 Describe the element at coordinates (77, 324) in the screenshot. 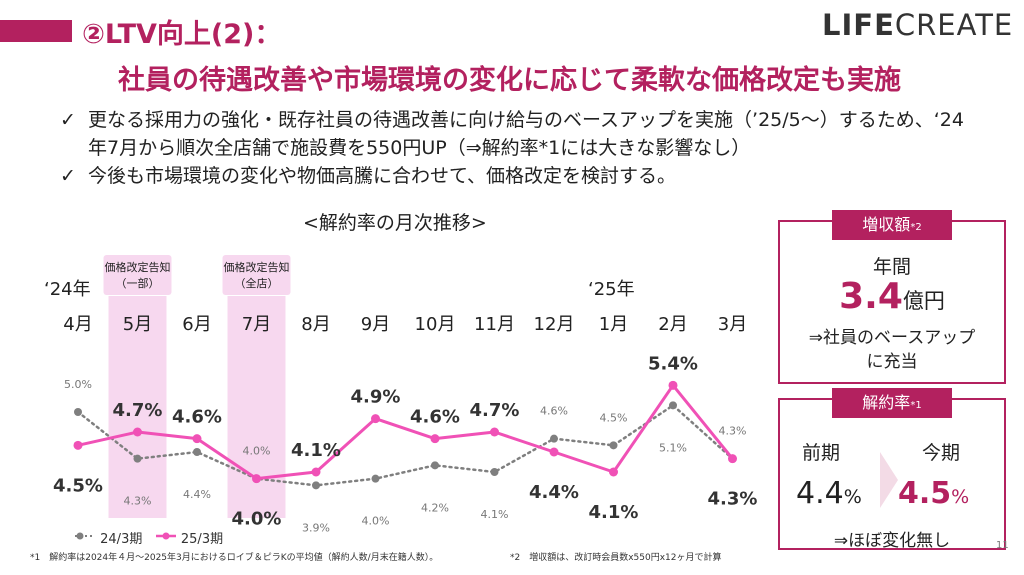

I see `month-tick-label: 4月` at that location.